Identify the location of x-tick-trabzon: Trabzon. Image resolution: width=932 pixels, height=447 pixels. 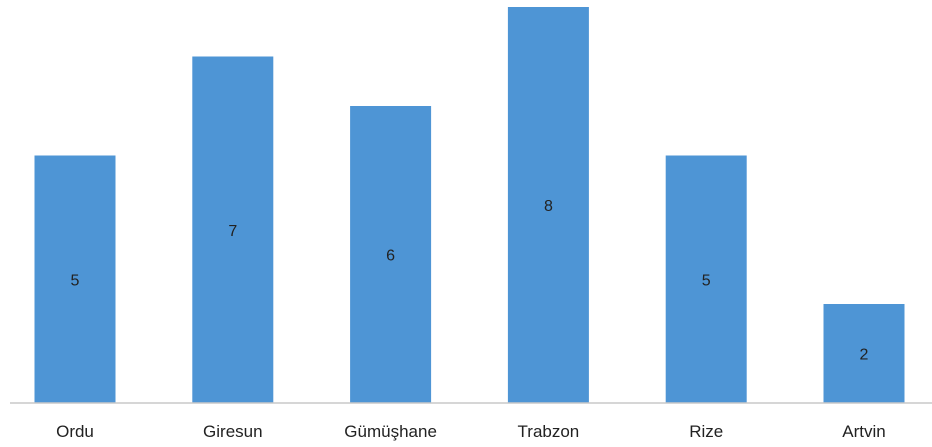
(549, 431).